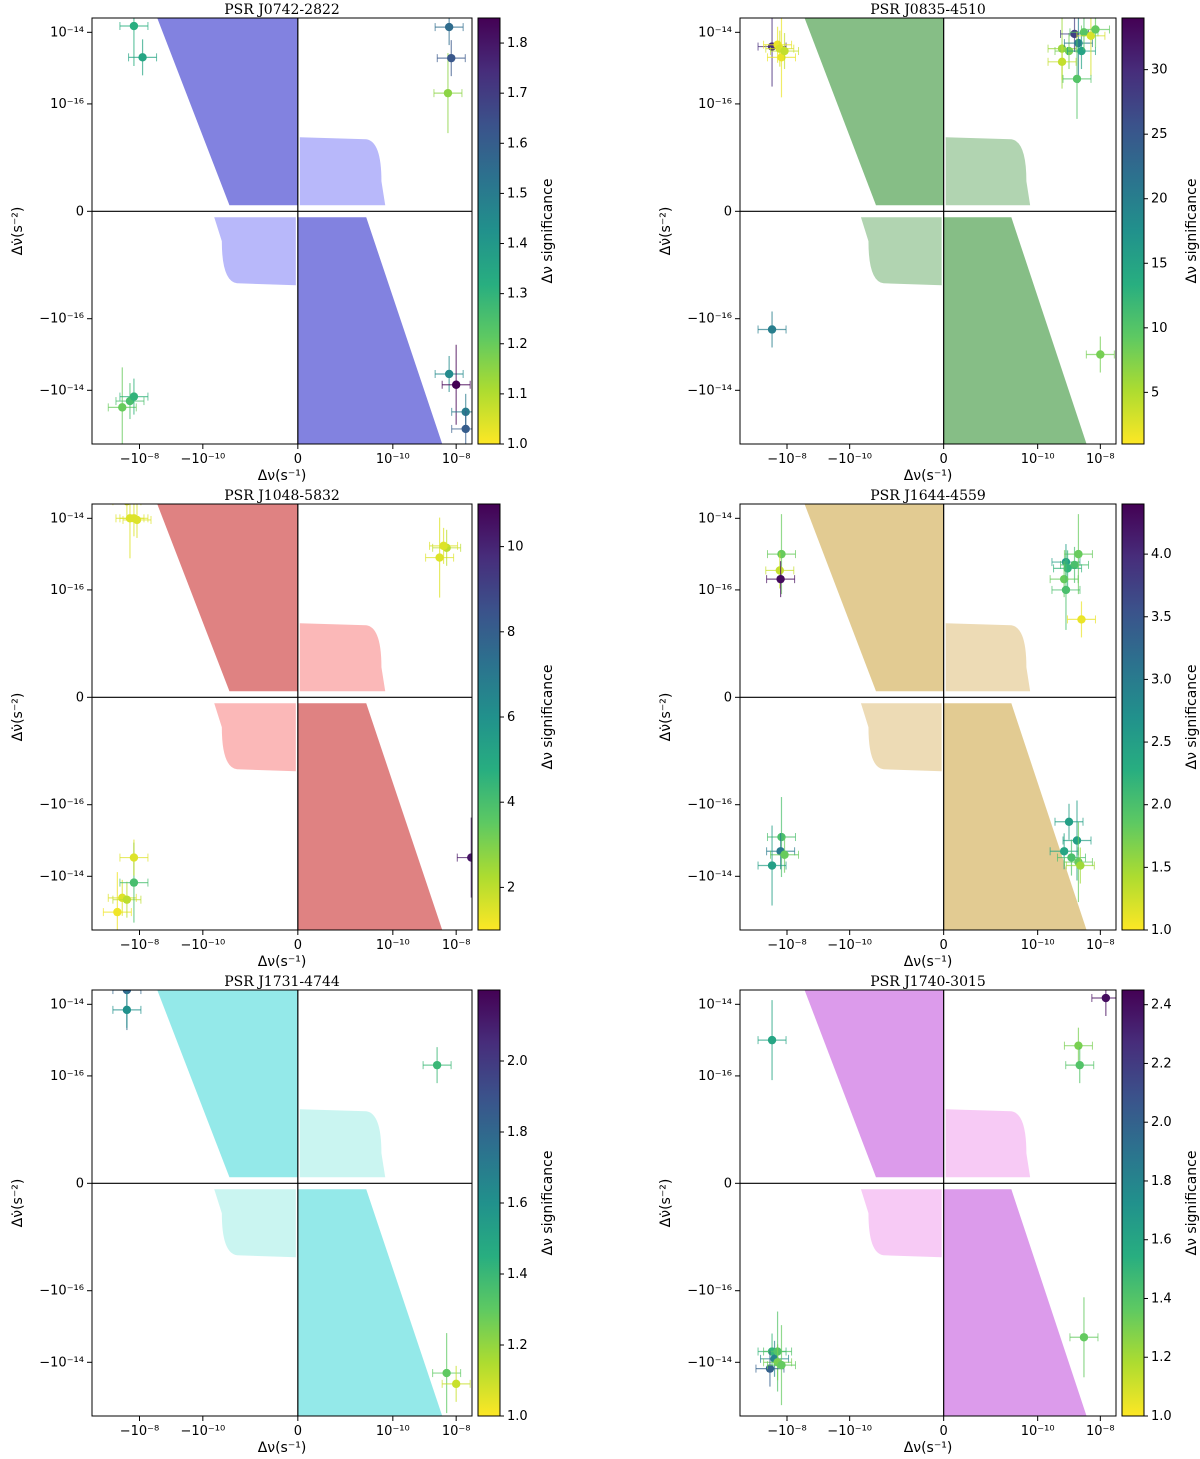 The width and height of the screenshot is (1200, 1459). I want to click on colorbar-tick-label: 2.0, so click(517, 1061).